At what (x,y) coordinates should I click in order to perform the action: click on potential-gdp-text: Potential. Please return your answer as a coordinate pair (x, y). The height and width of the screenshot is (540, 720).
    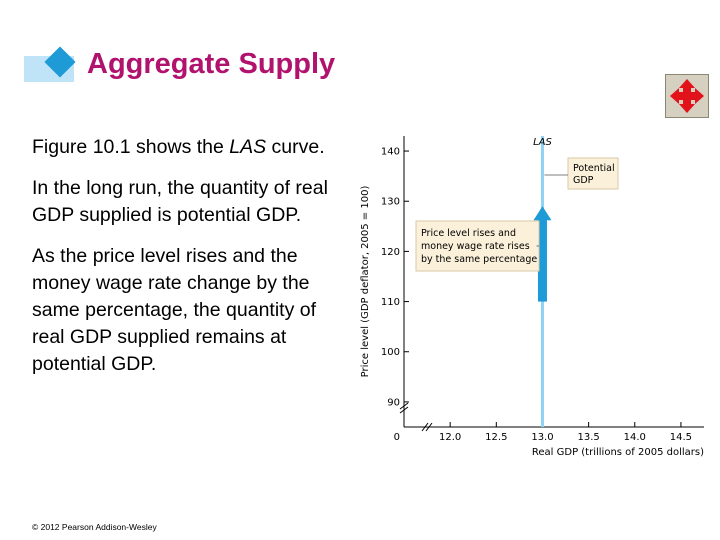
    Looking at the image, I should click on (594, 168).